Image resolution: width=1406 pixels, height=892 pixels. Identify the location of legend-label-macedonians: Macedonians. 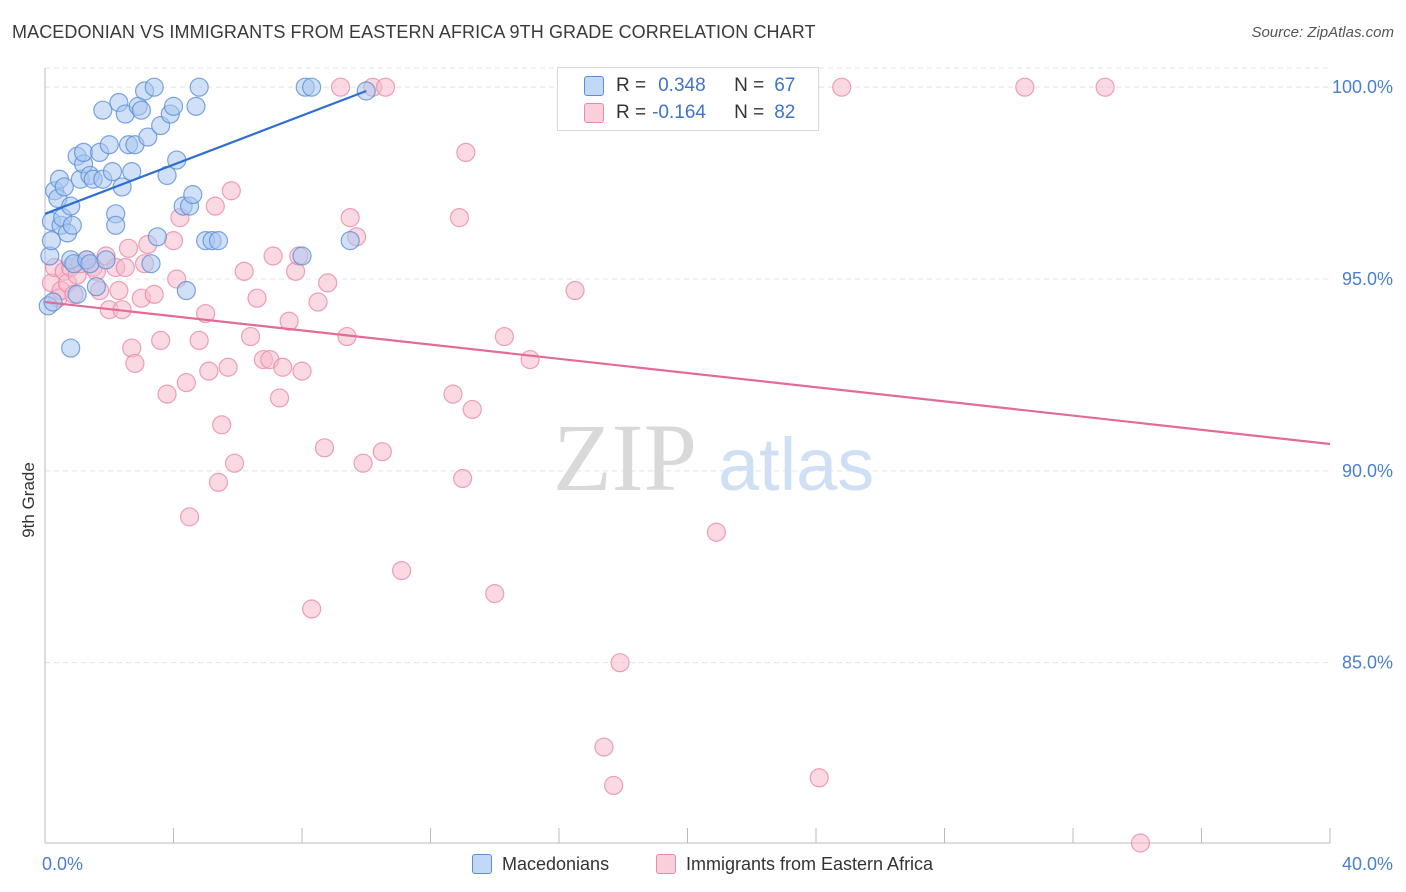
(556, 863).